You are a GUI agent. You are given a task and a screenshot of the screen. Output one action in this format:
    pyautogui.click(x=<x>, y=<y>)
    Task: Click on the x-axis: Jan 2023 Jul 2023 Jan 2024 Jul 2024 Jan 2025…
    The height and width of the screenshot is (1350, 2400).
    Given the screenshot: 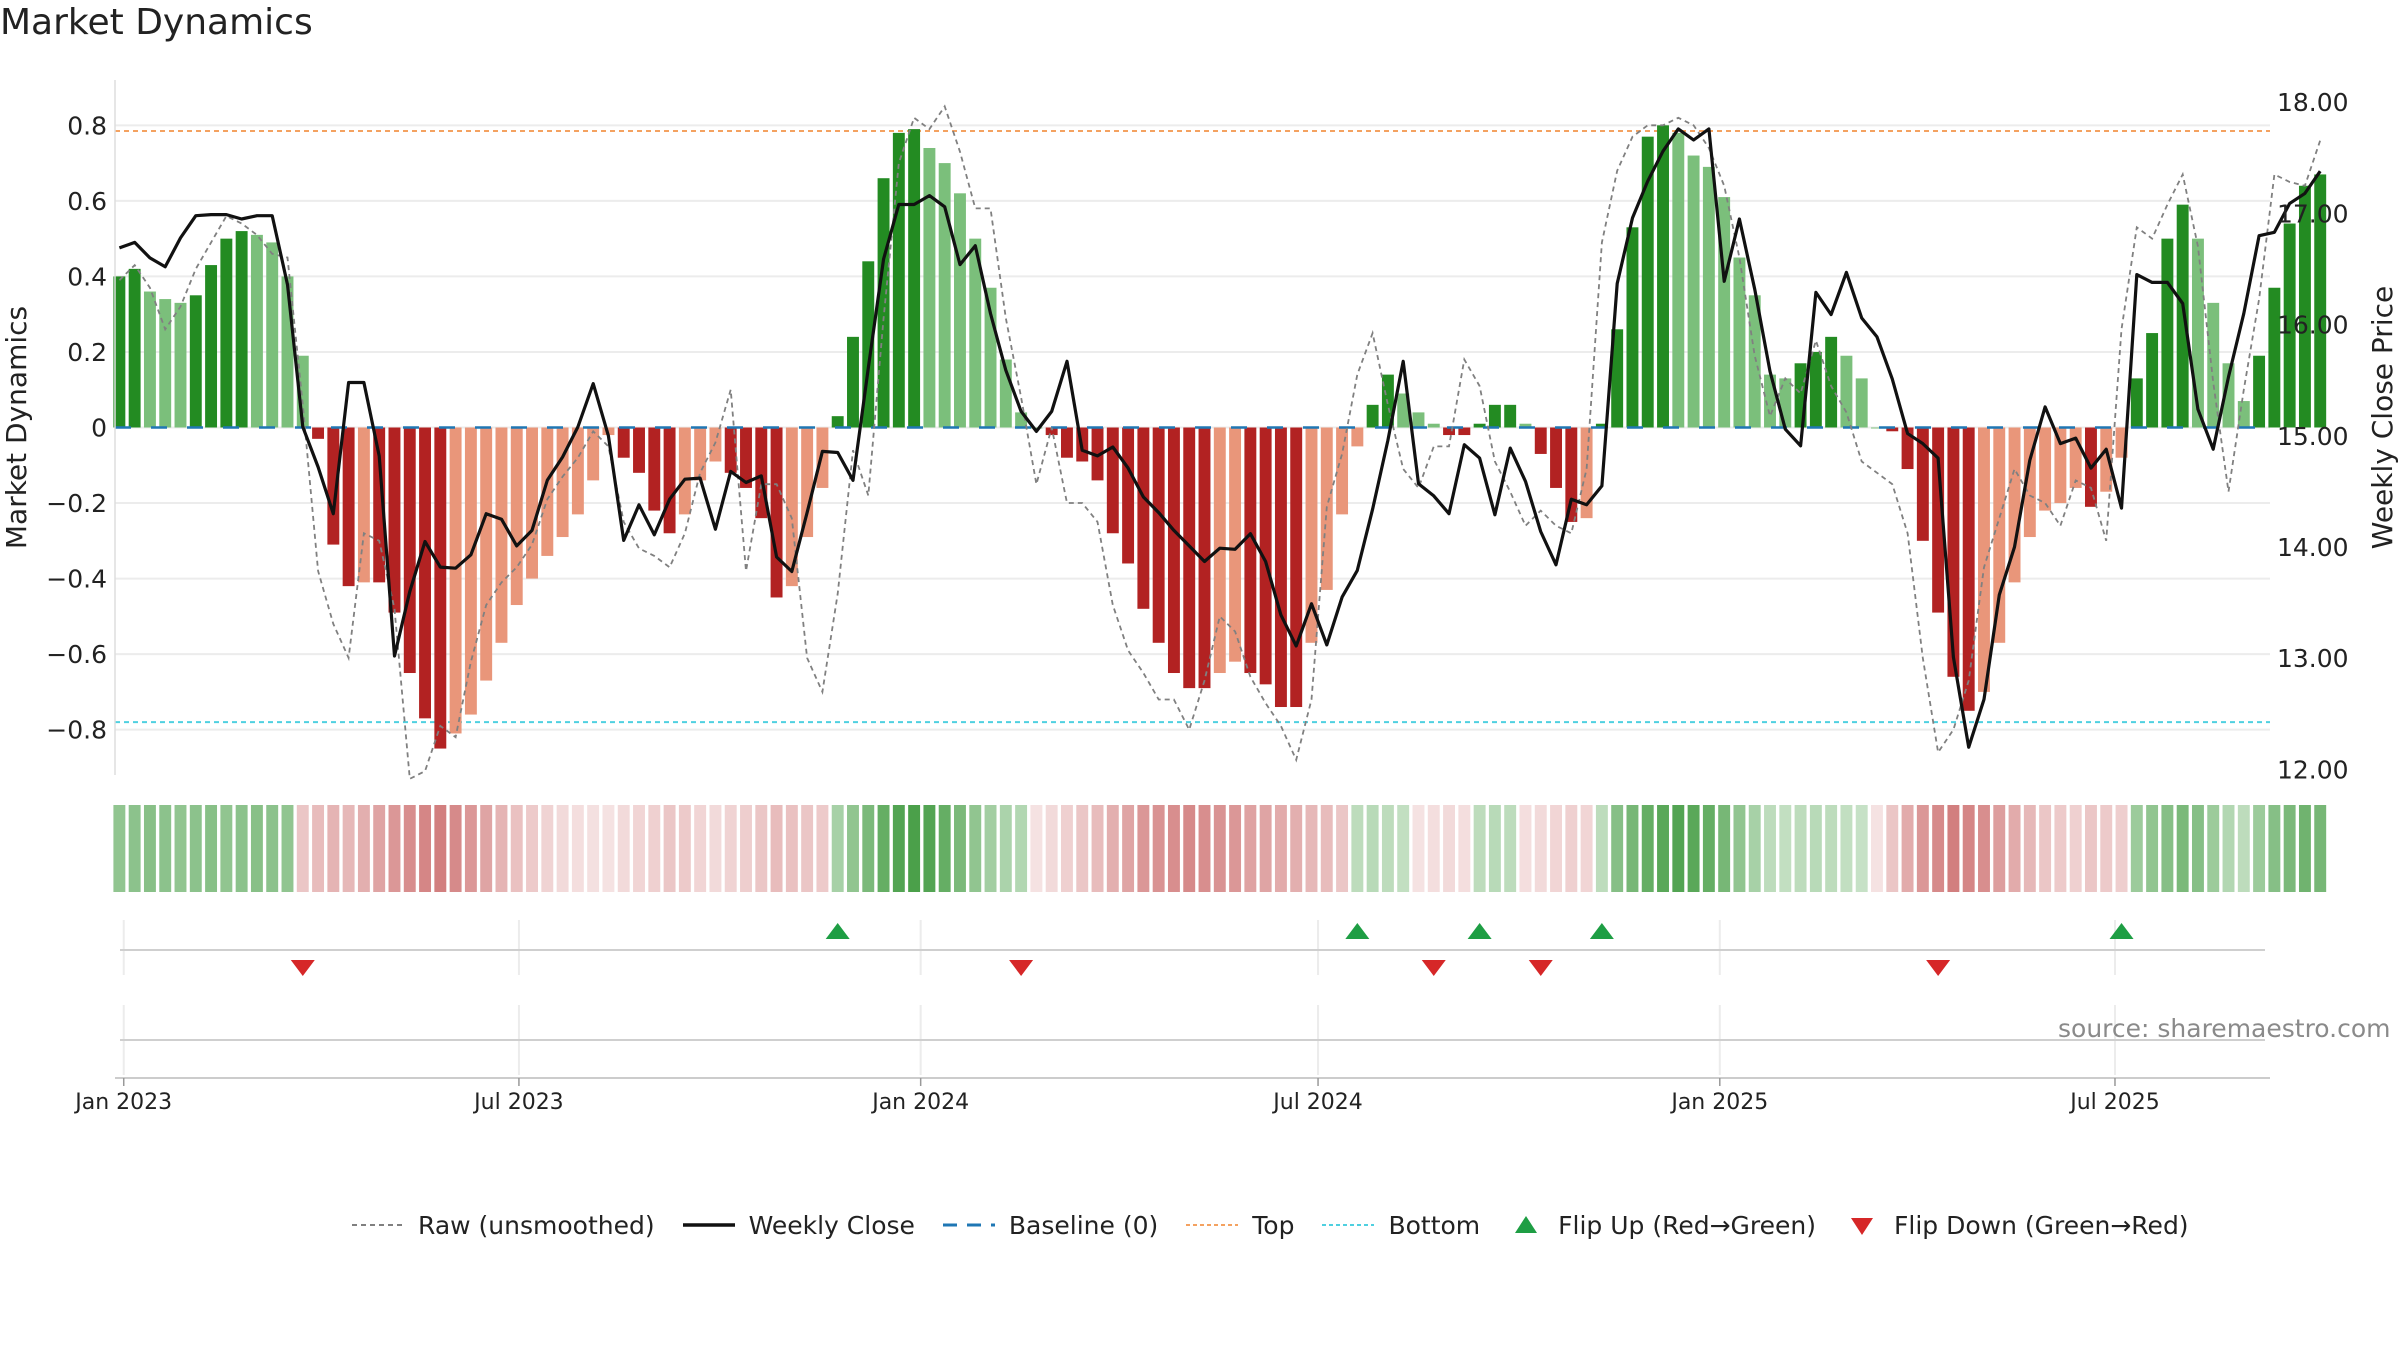 What is the action you would take?
    pyautogui.click(x=1171, y=1096)
    